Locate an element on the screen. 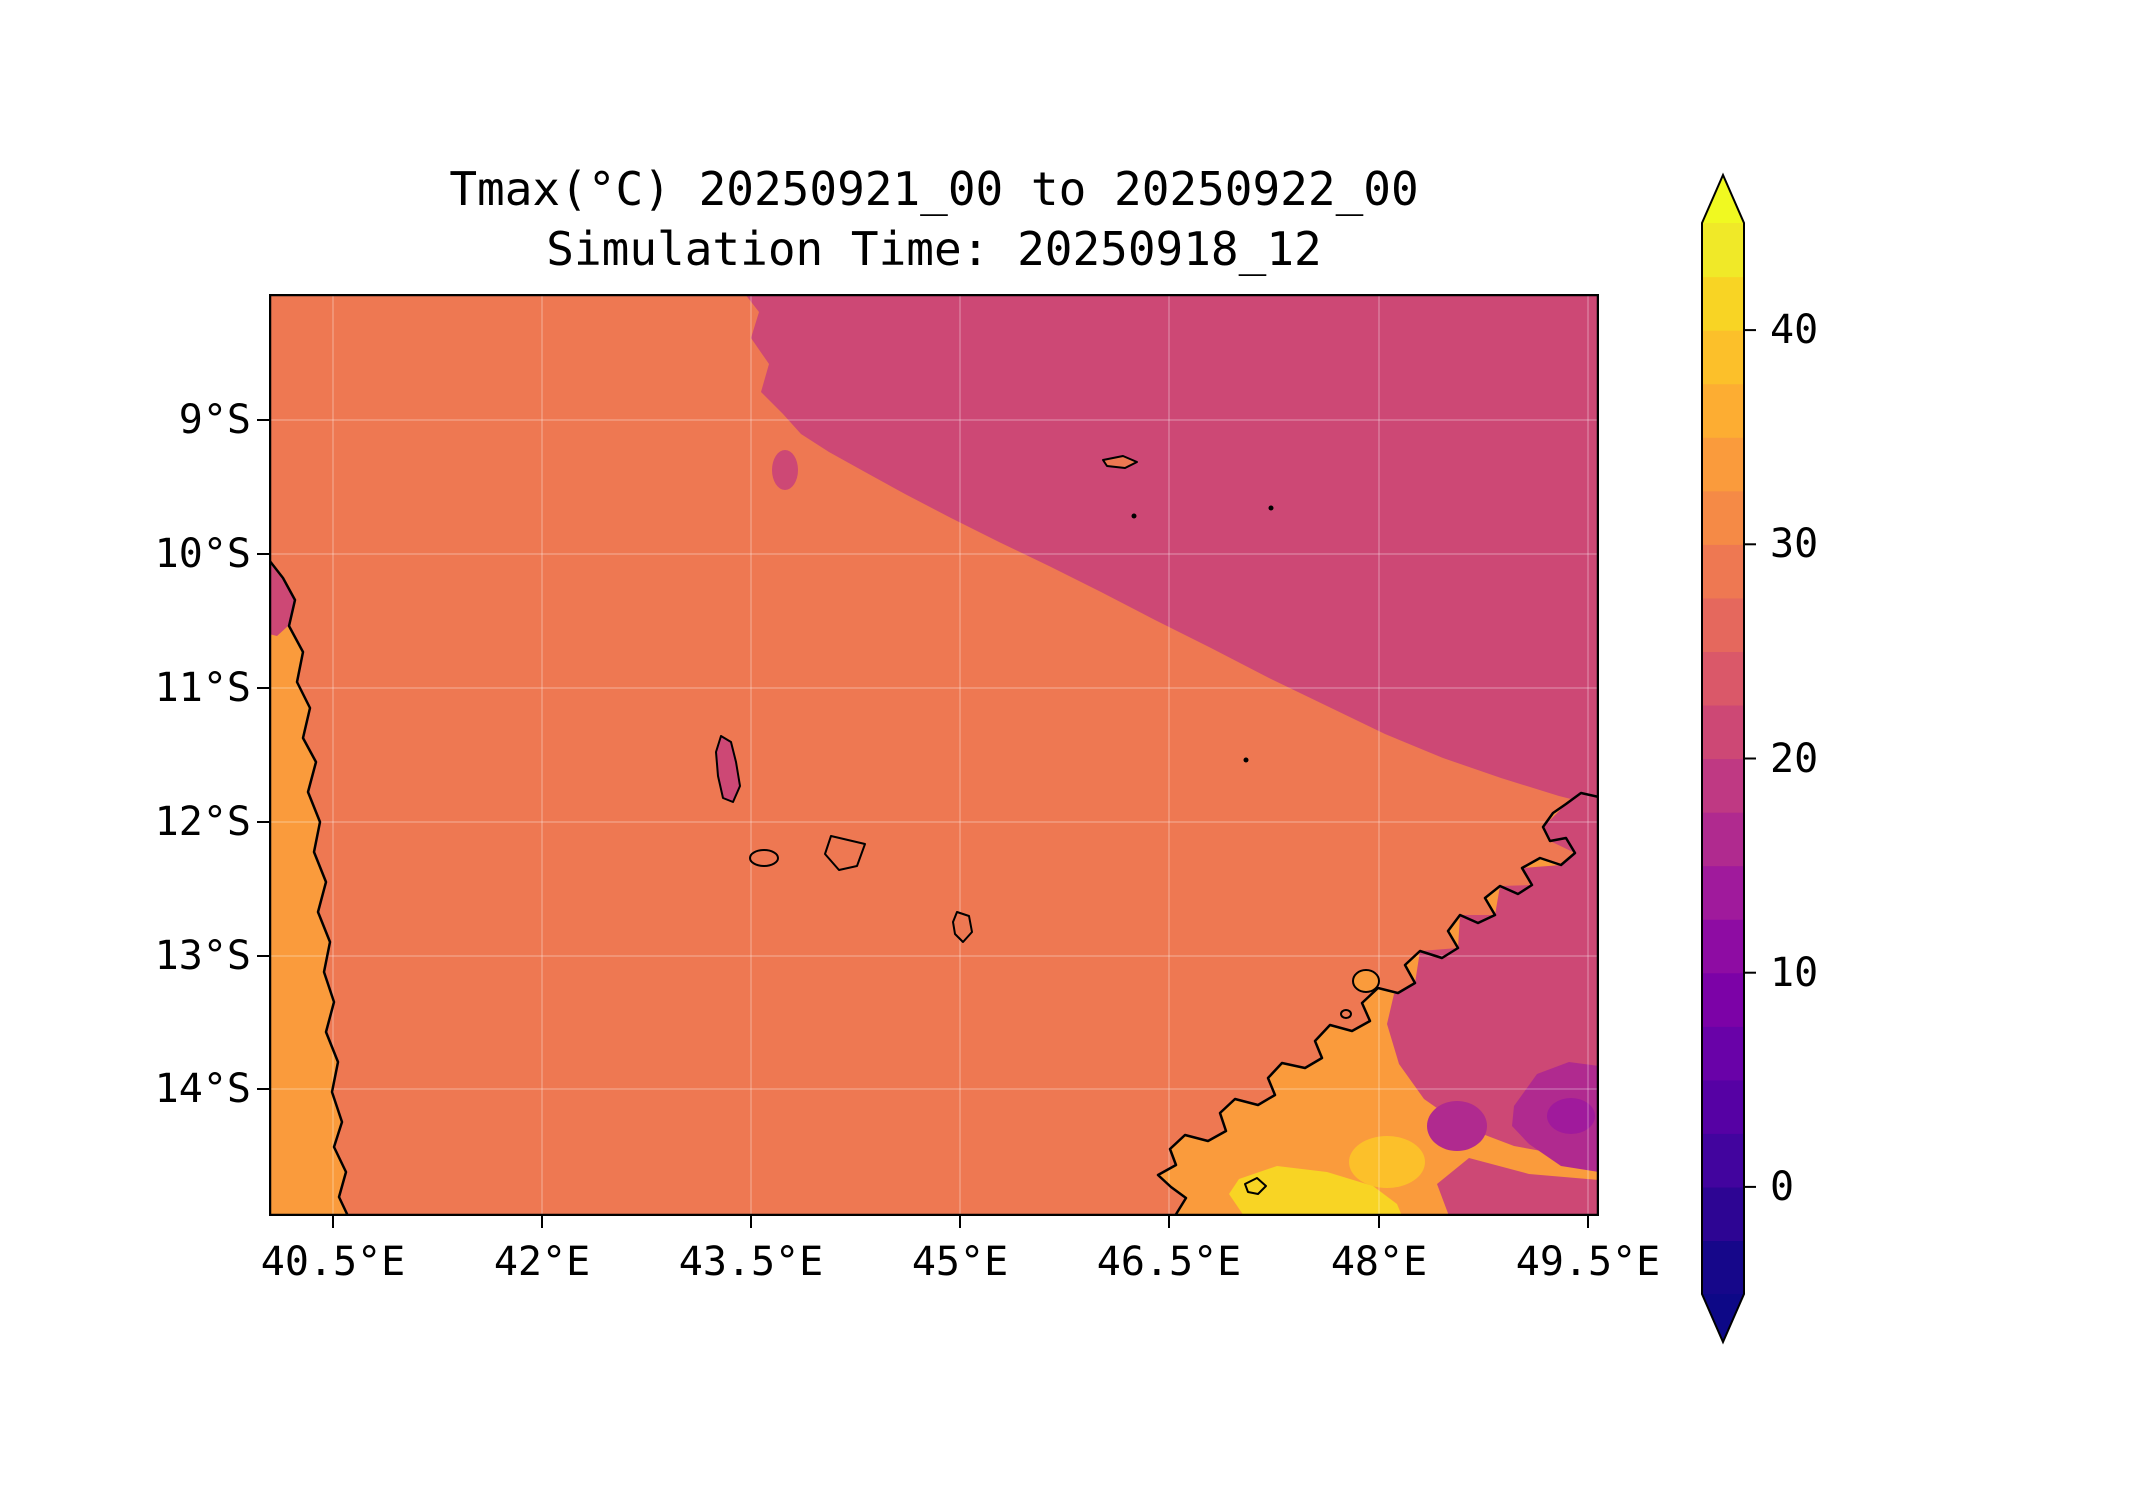  x-tick-label: 46.5°E is located at coordinates (1169, 1262).